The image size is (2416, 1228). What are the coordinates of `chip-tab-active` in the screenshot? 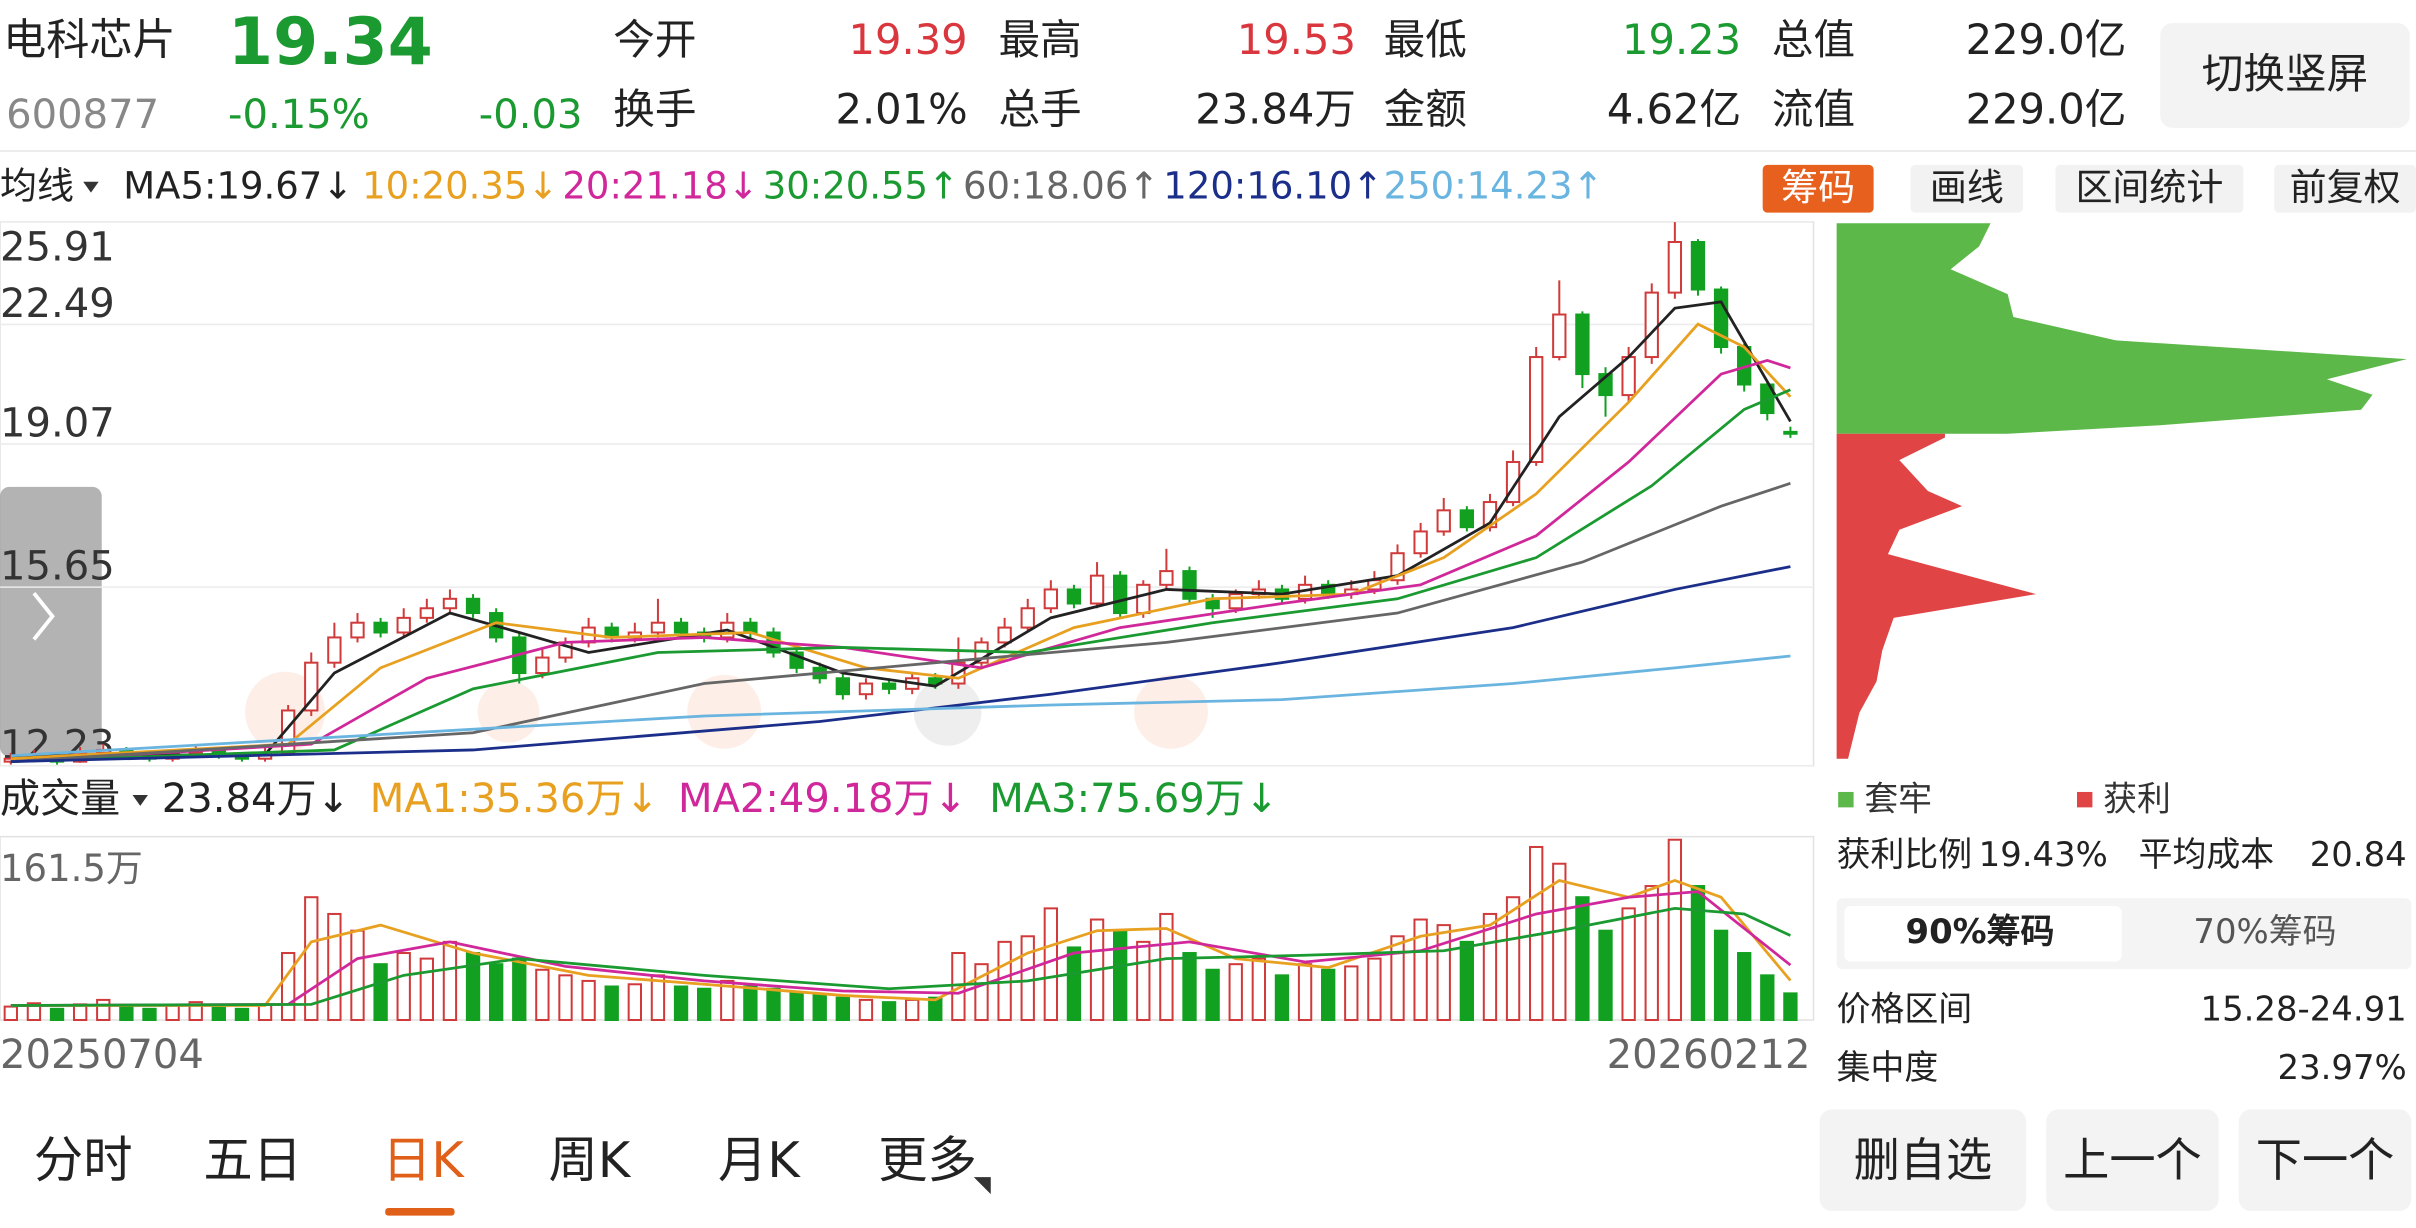 It's located at (1983, 933).